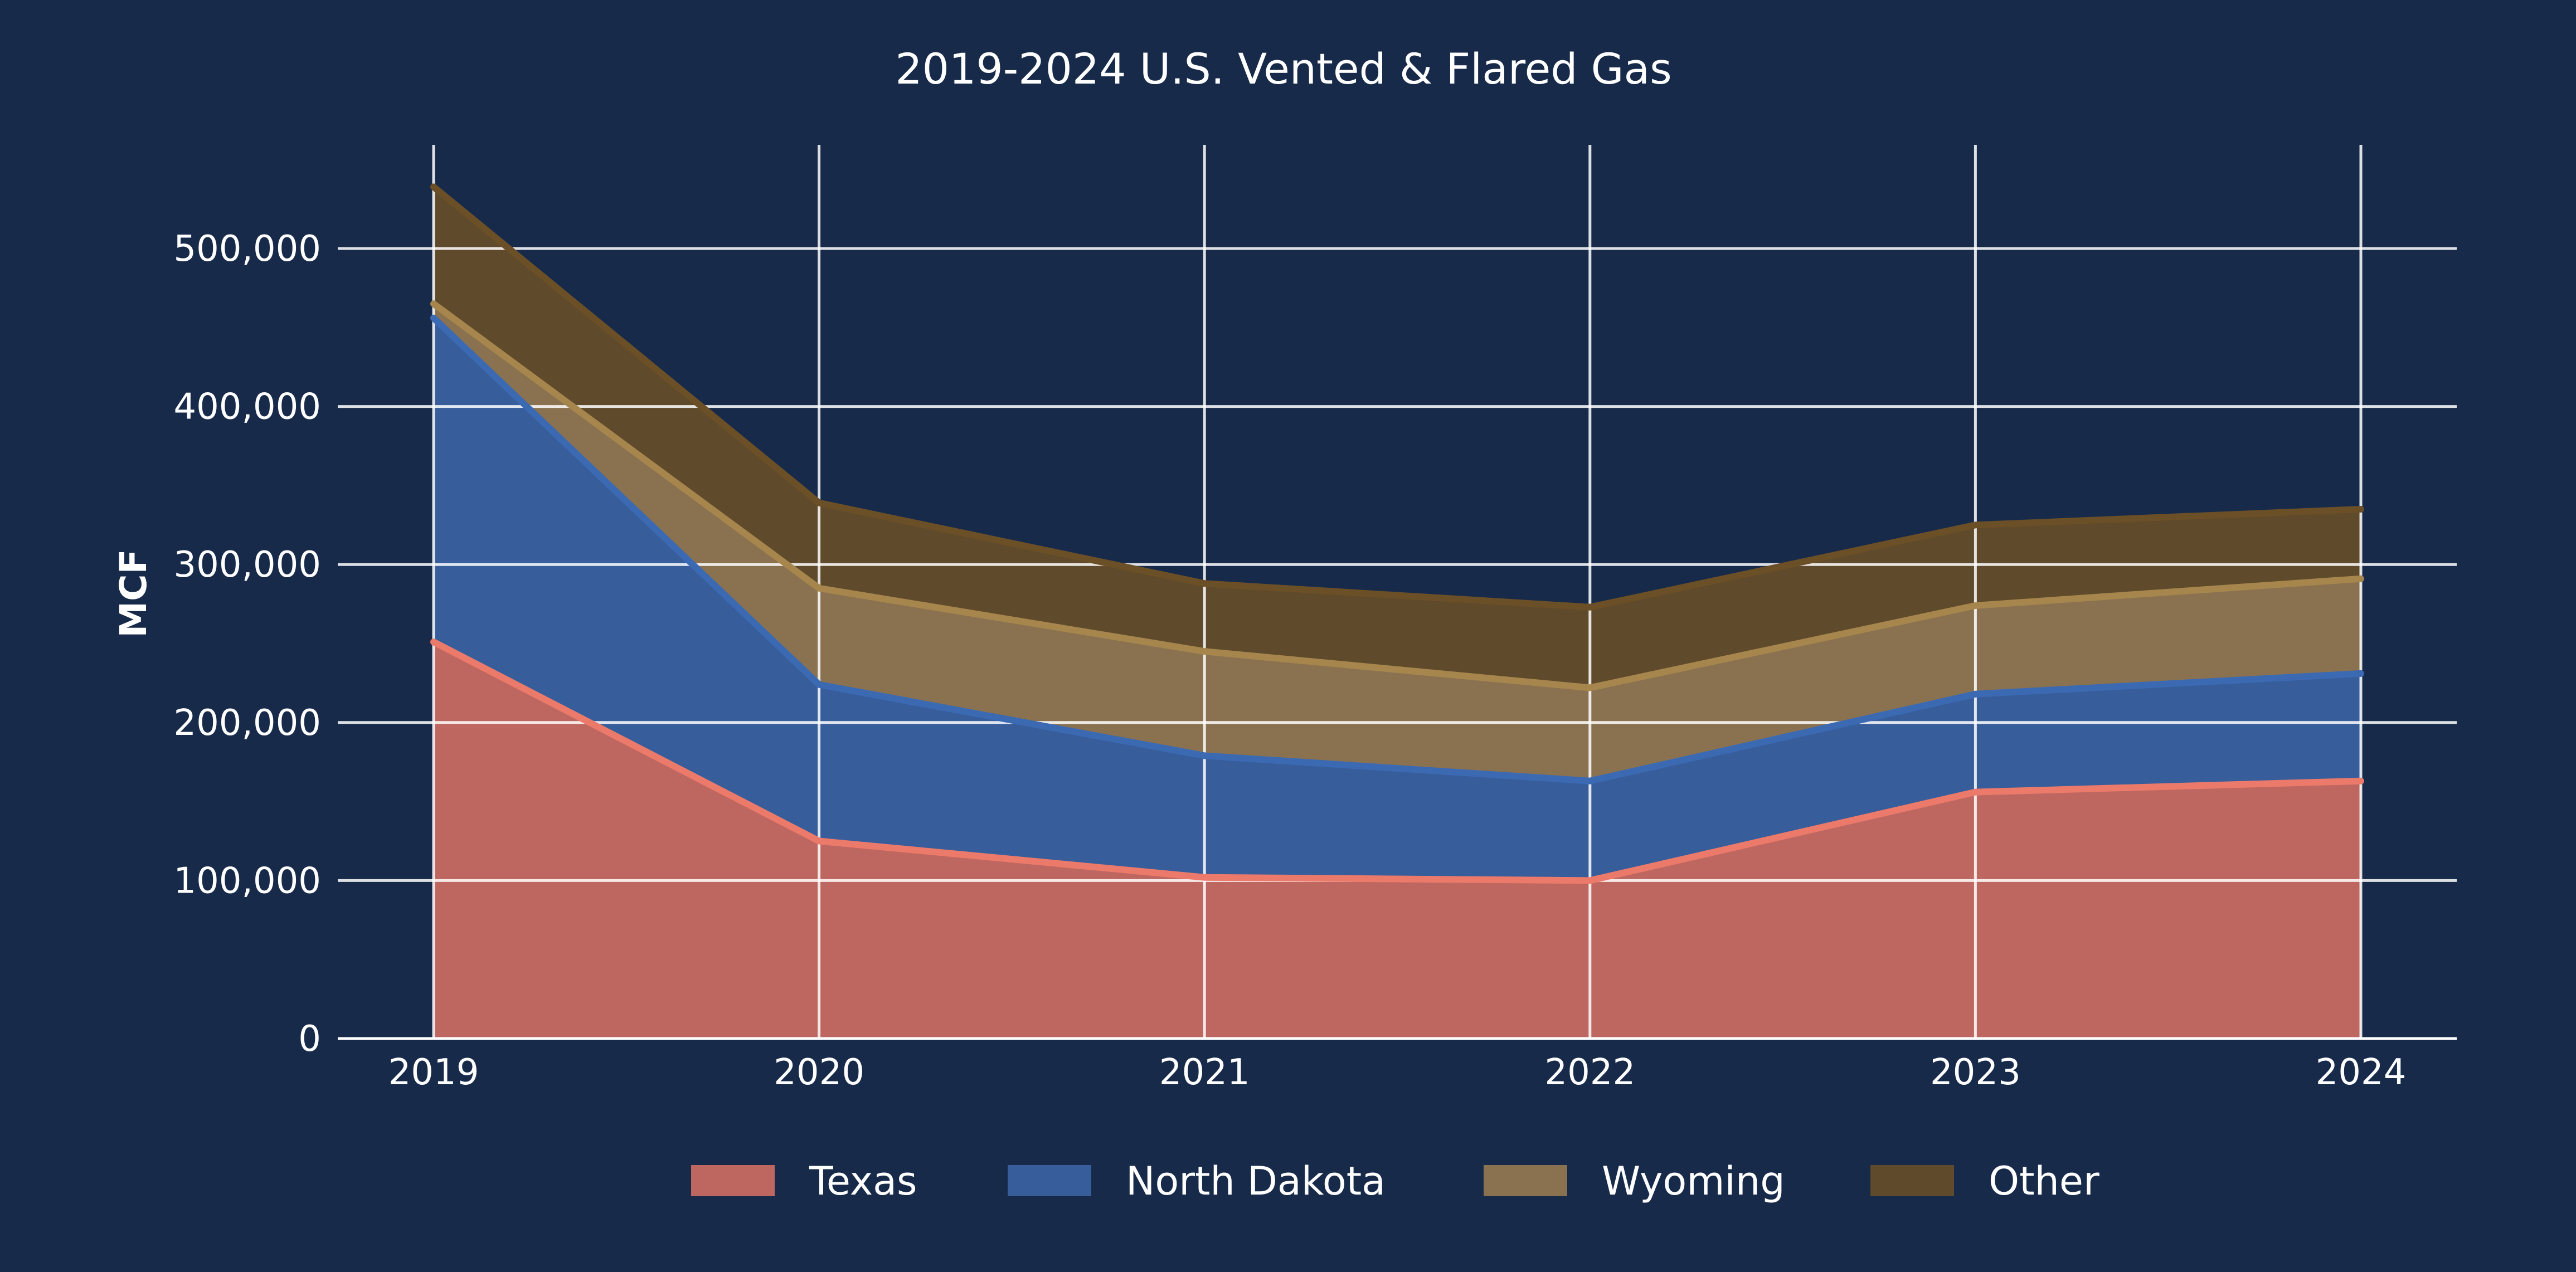  Describe the element at coordinates (1976, 1072) in the screenshot. I see `x-tick-label: 2023` at that location.